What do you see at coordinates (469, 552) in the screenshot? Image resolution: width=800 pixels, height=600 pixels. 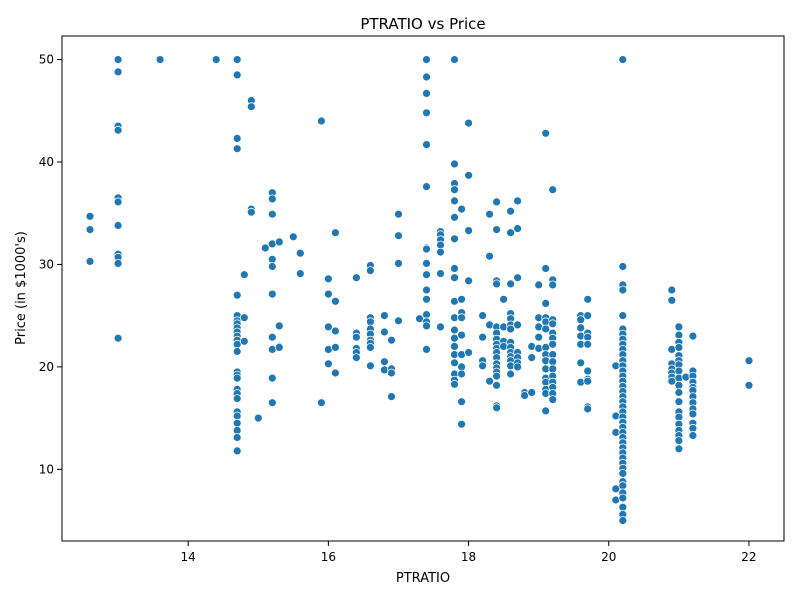 I see `x-axis: 14 16 18 20 22` at bounding box center [469, 552].